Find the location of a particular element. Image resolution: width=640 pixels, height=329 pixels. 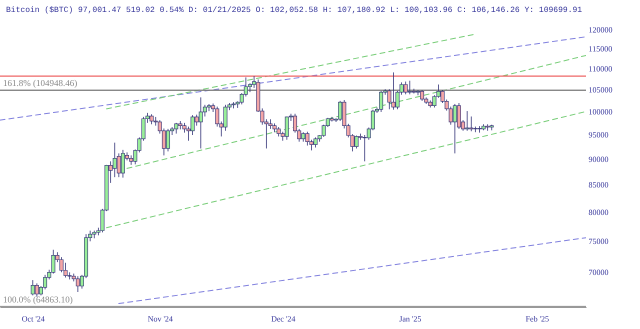

y-tick-label: 80000 is located at coordinates (598, 212).